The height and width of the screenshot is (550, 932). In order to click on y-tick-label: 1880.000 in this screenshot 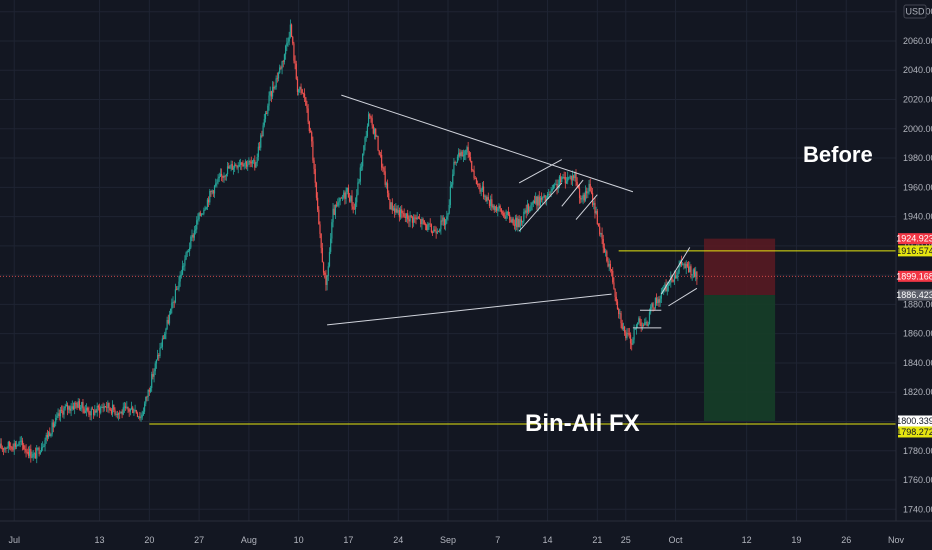, I will do `click(917, 304)`.